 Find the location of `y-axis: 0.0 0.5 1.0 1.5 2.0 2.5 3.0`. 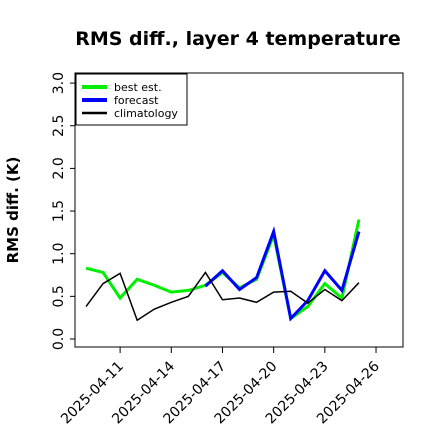

y-axis: 0.0 0.5 1.0 1.5 2.0 2.5 3.0 is located at coordinates (63, 211).